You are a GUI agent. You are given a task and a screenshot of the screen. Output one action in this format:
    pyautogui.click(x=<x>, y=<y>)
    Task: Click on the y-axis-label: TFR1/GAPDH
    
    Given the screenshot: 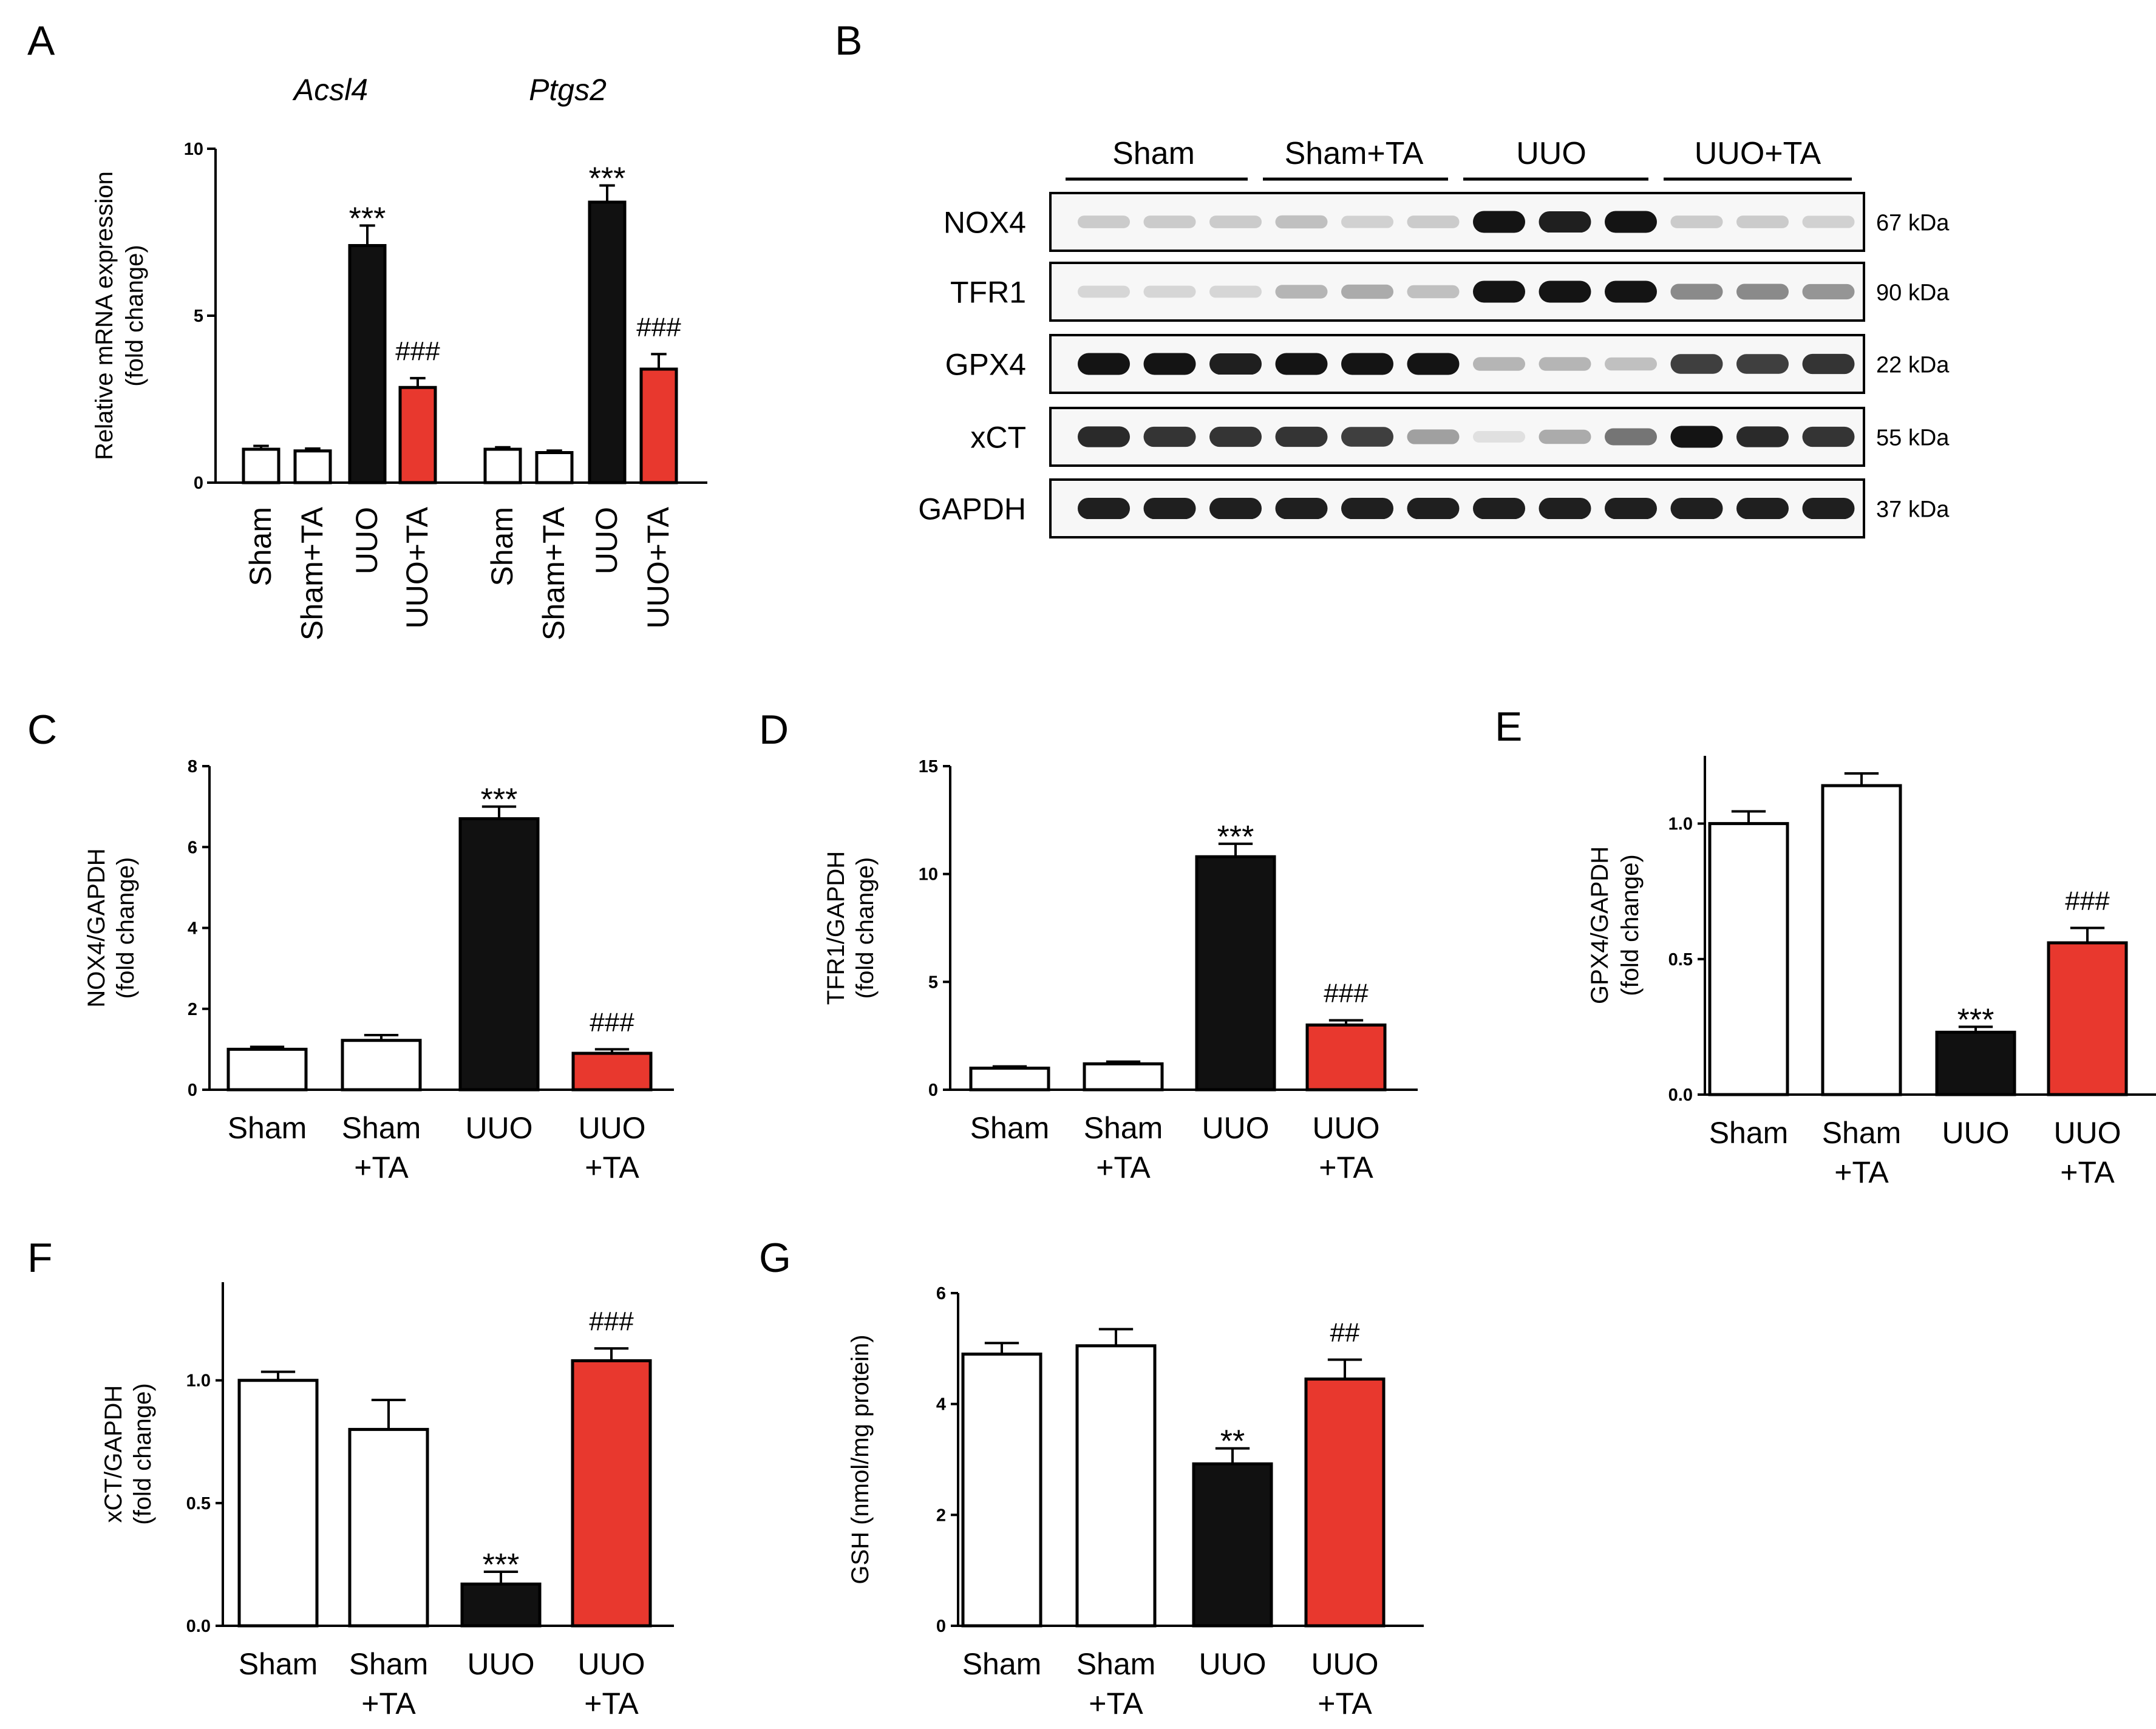 What is the action you would take?
    pyautogui.click(x=836, y=928)
    